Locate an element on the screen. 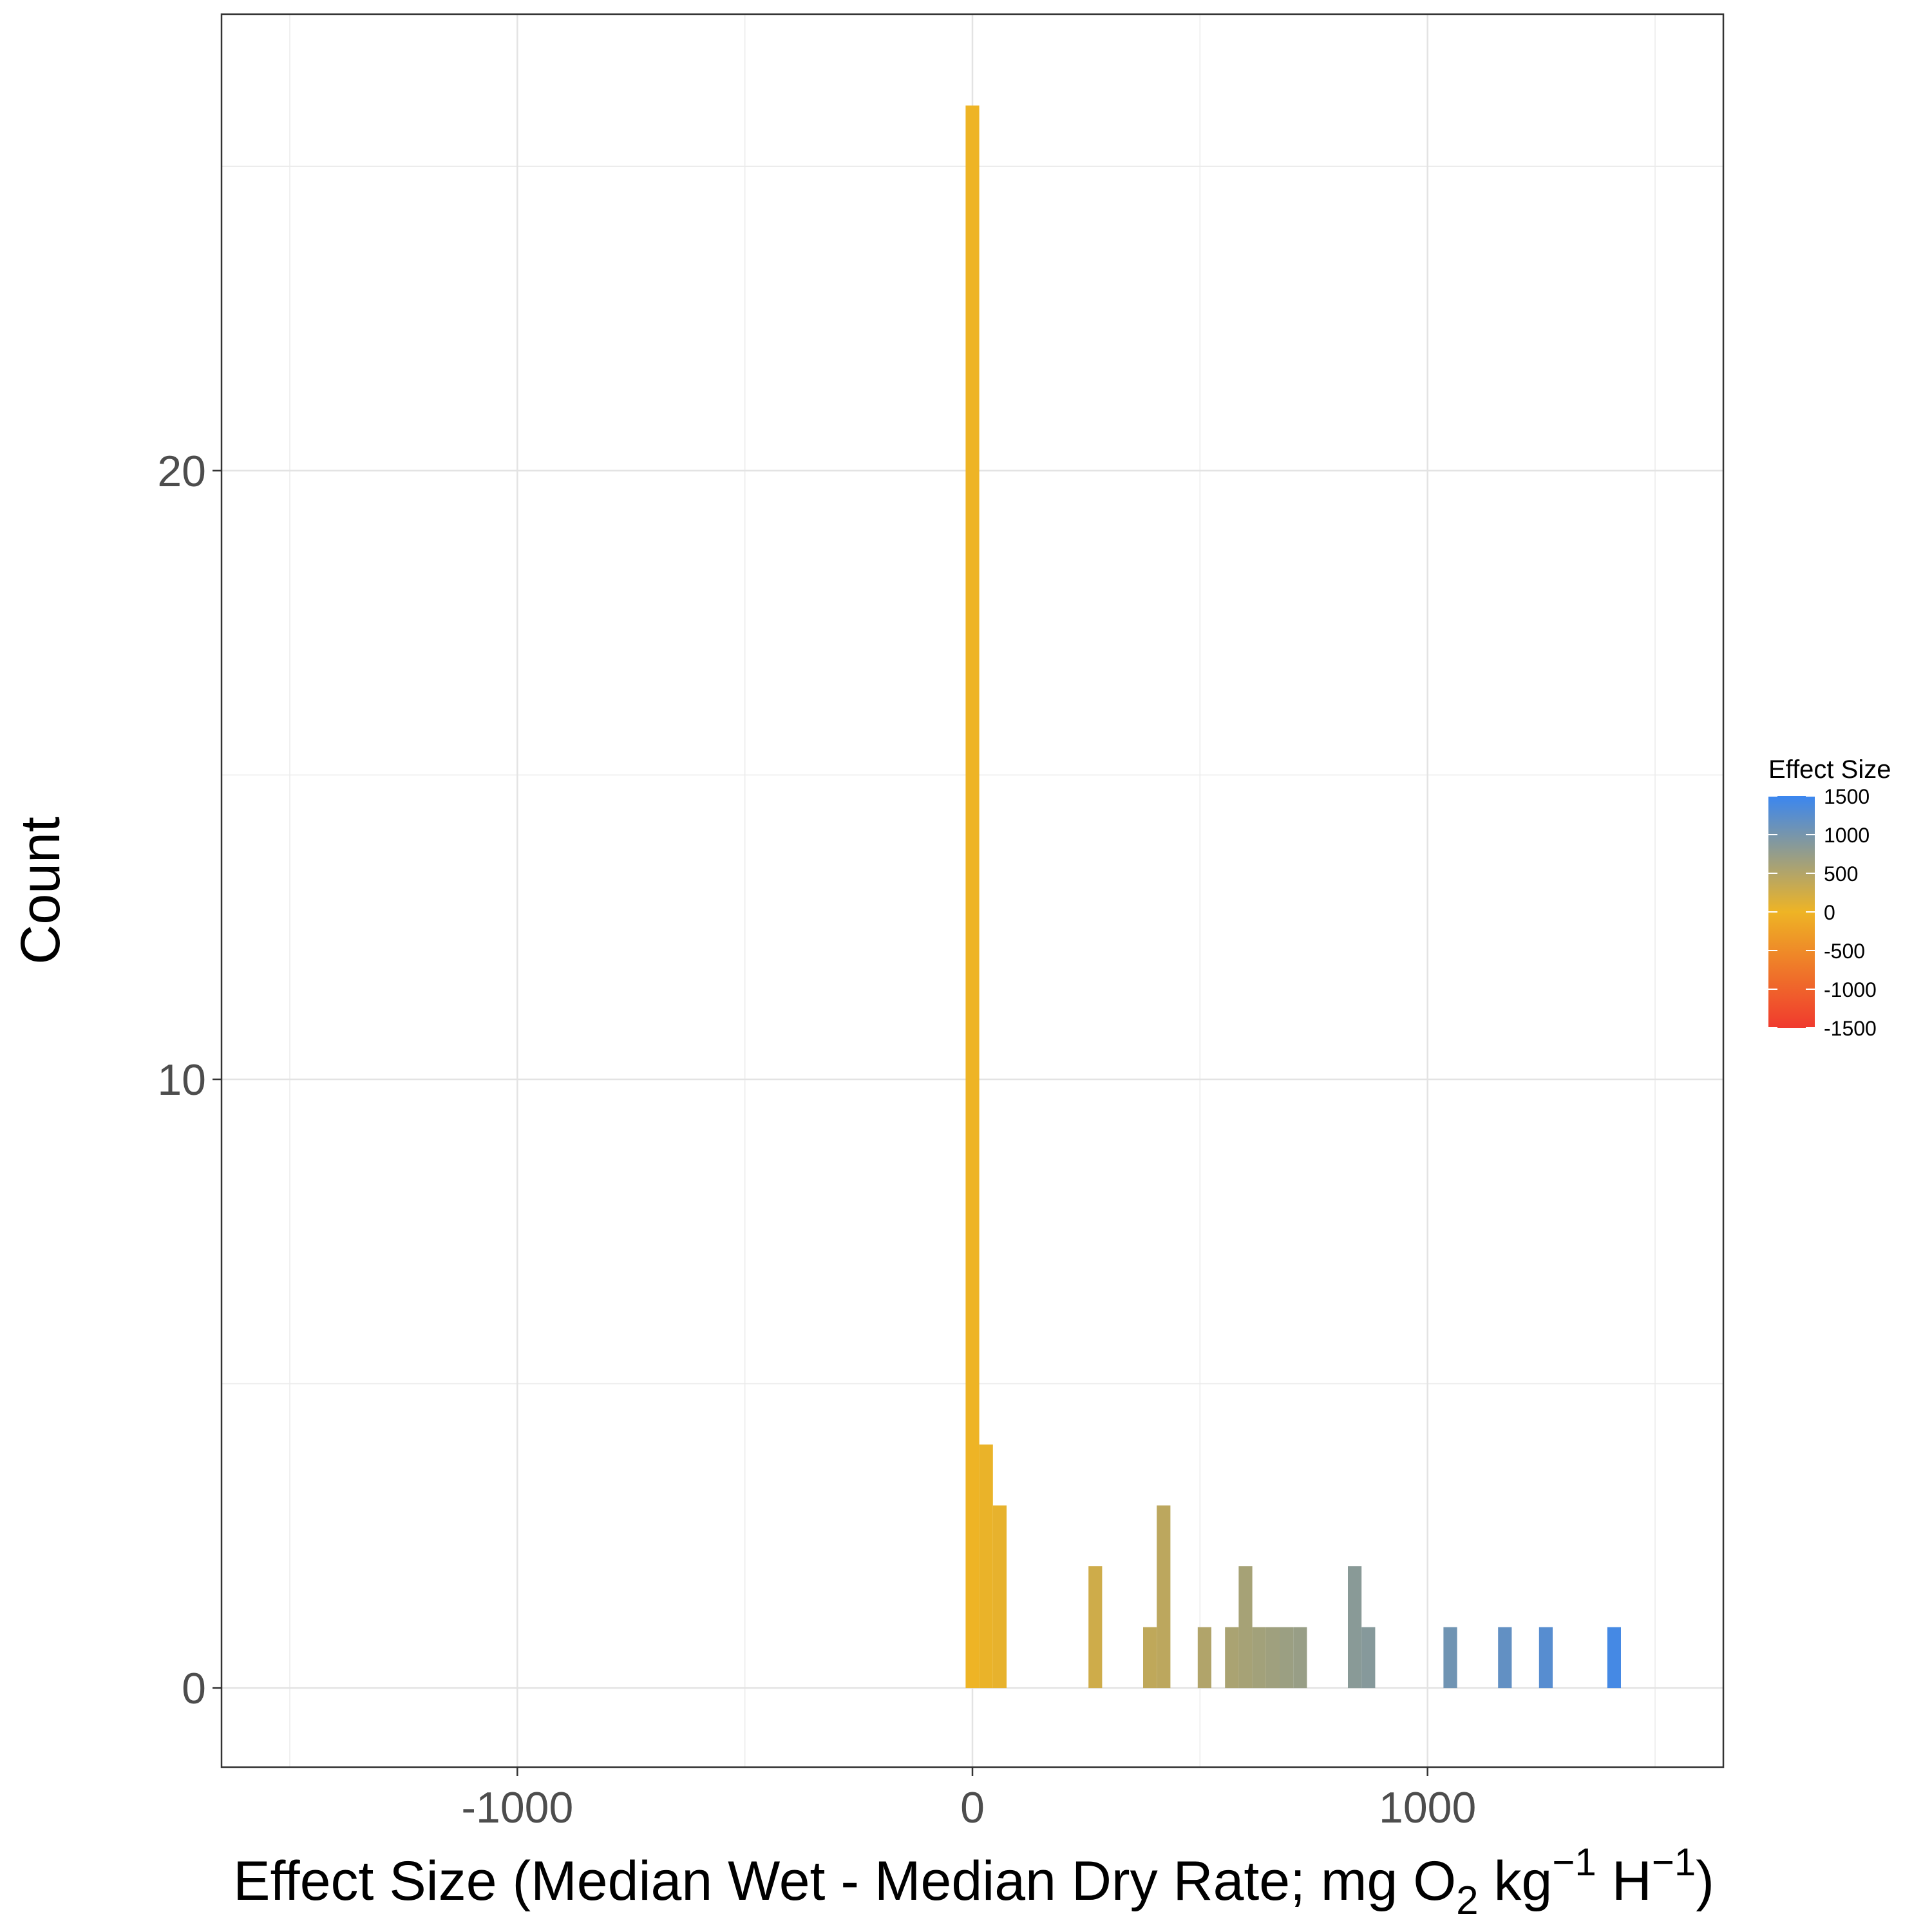 The image size is (1932, 1932). x-tick-label: 1000 is located at coordinates (1428, 1807).